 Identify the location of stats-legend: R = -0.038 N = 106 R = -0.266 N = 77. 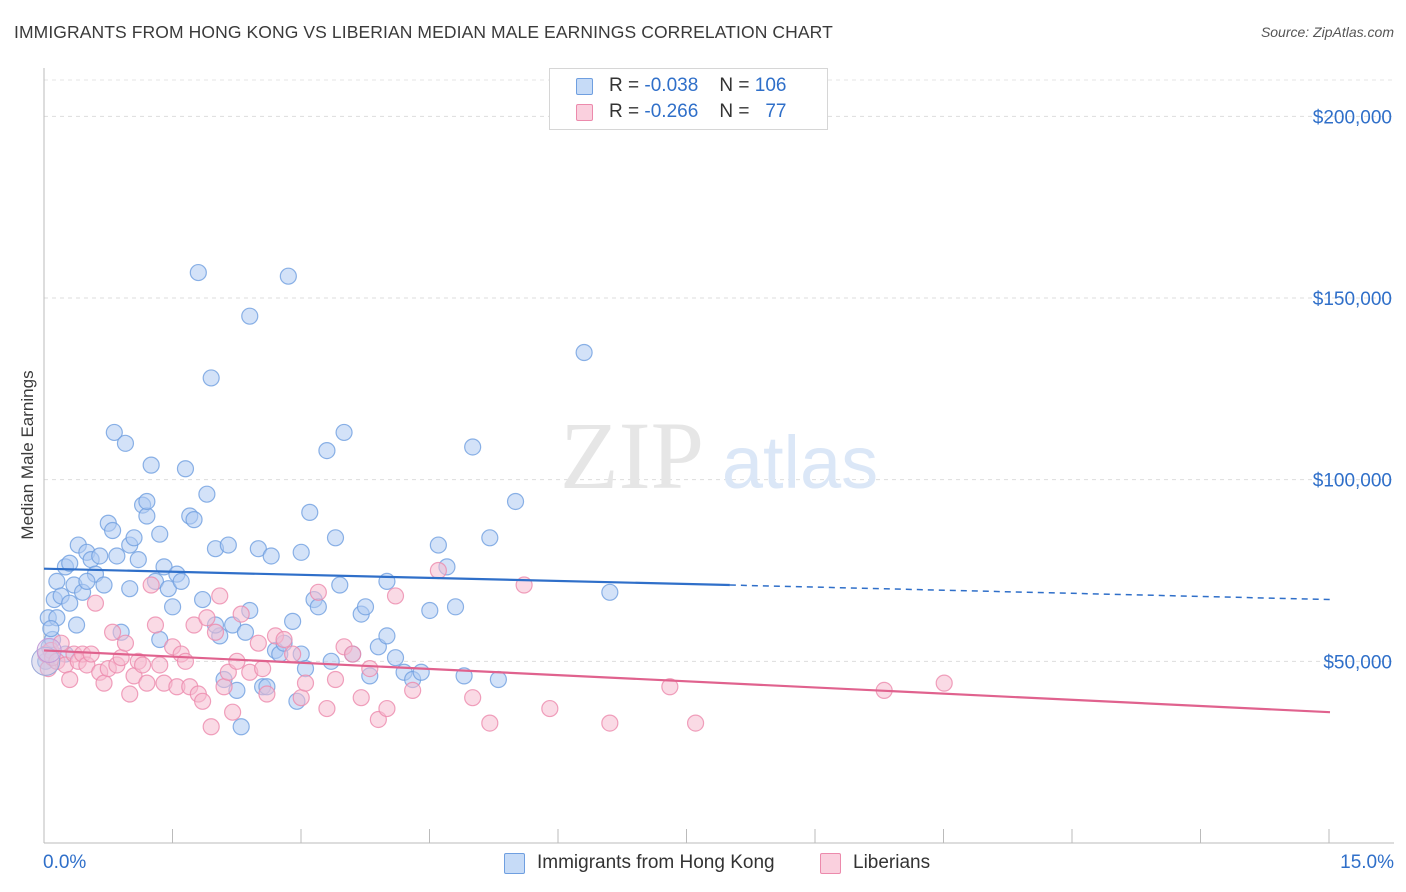
(688, 99).